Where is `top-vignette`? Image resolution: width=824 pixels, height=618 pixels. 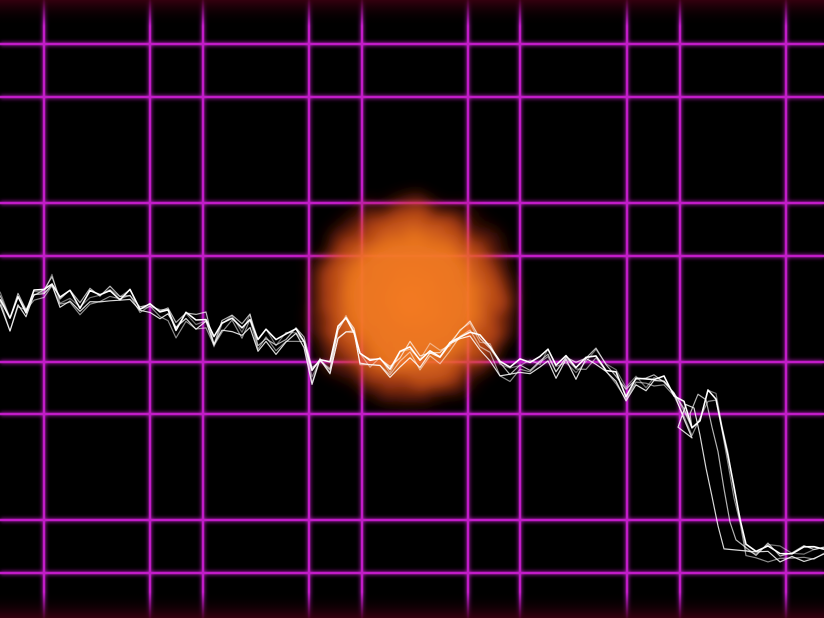
top-vignette is located at coordinates (412, 13).